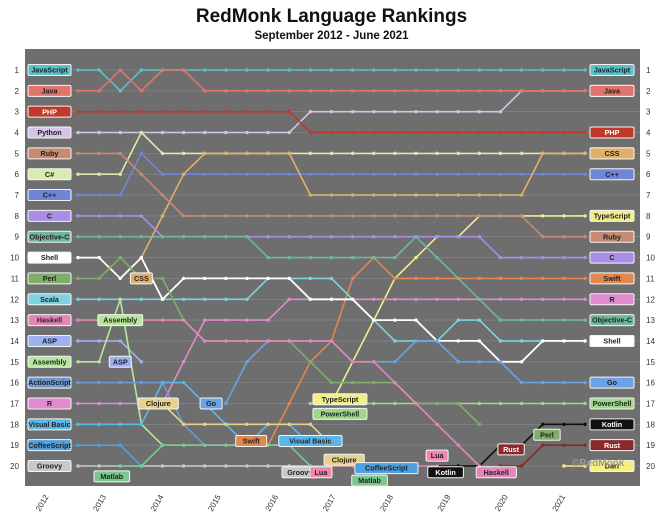 The height and width of the screenshot is (529, 663). I want to click on end-label-kotlin: Kotlin, so click(612, 424).